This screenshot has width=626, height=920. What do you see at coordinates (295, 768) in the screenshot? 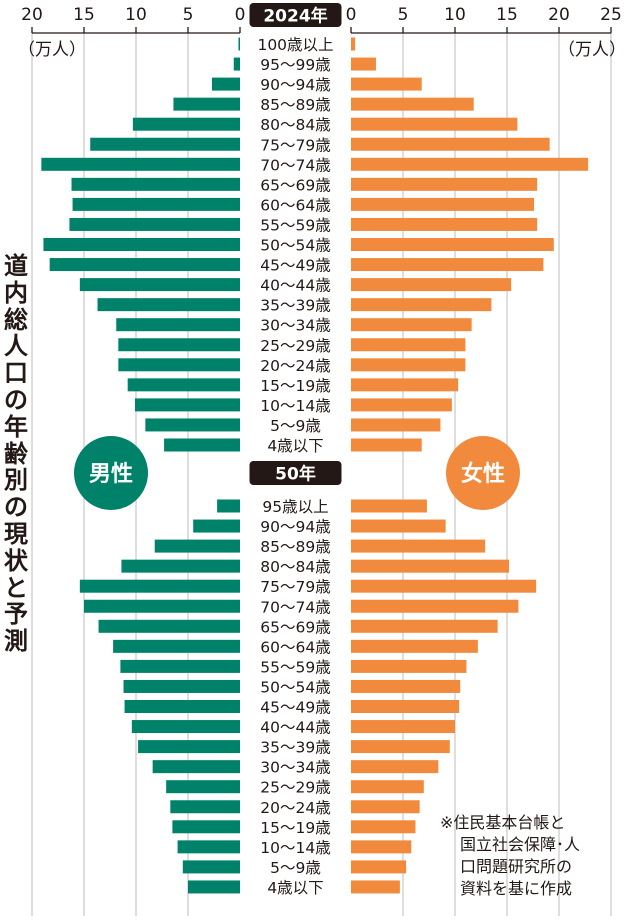
I see `age-group-label: 30～34歳` at bounding box center [295, 768].